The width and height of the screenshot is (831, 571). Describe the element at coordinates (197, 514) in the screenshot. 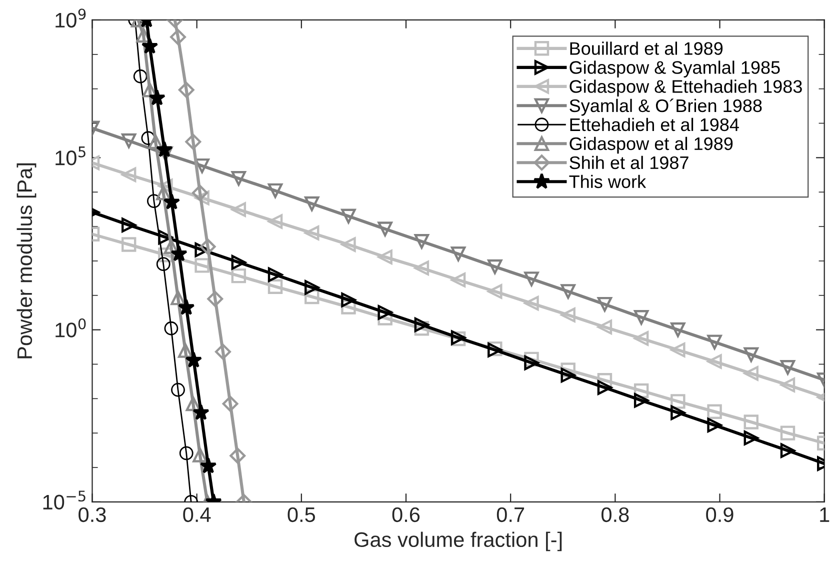

I see `x-tick-label: 0.4` at that location.